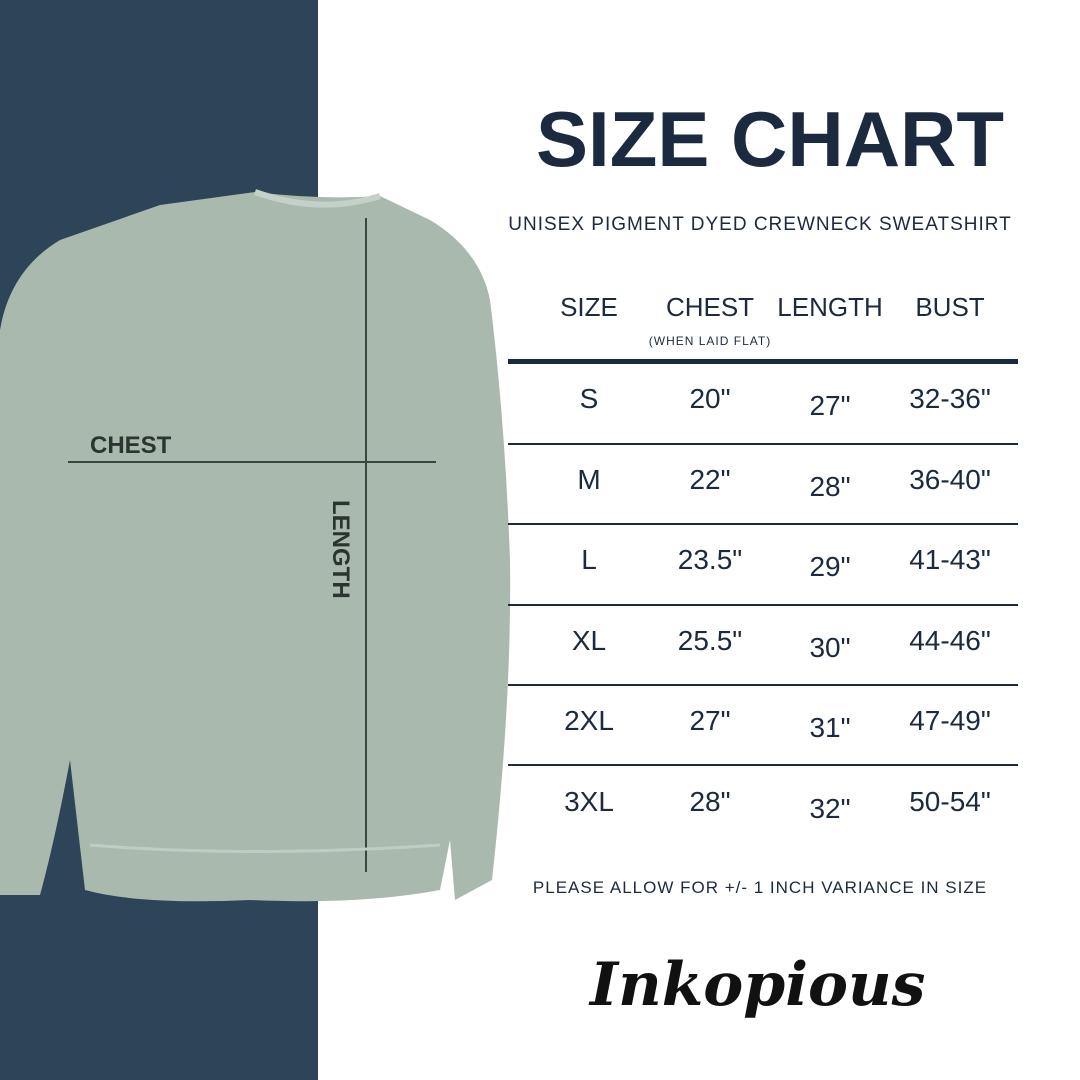 The height and width of the screenshot is (1080, 1080). Describe the element at coordinates (950, 398) in the screenshot. I see `table-cell: 32-36"` at that location.